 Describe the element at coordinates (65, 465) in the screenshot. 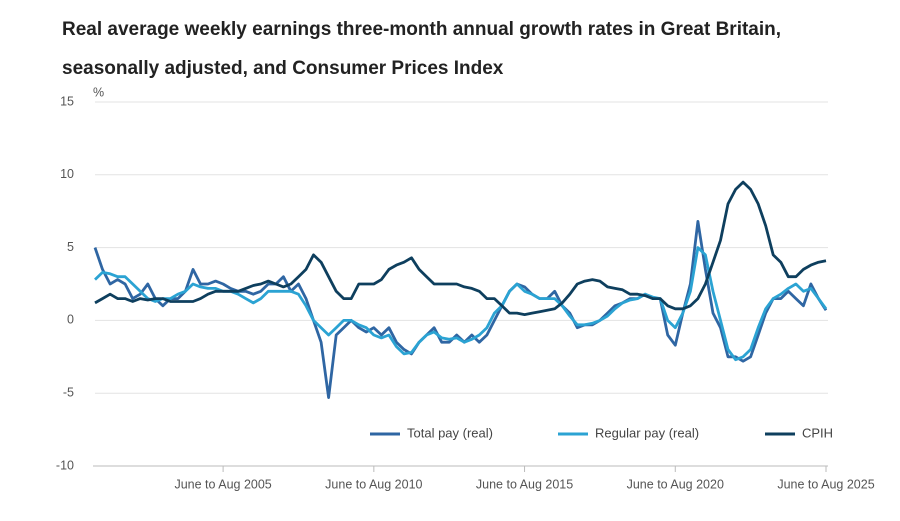

I see `y-tick-label: -10` at that location.